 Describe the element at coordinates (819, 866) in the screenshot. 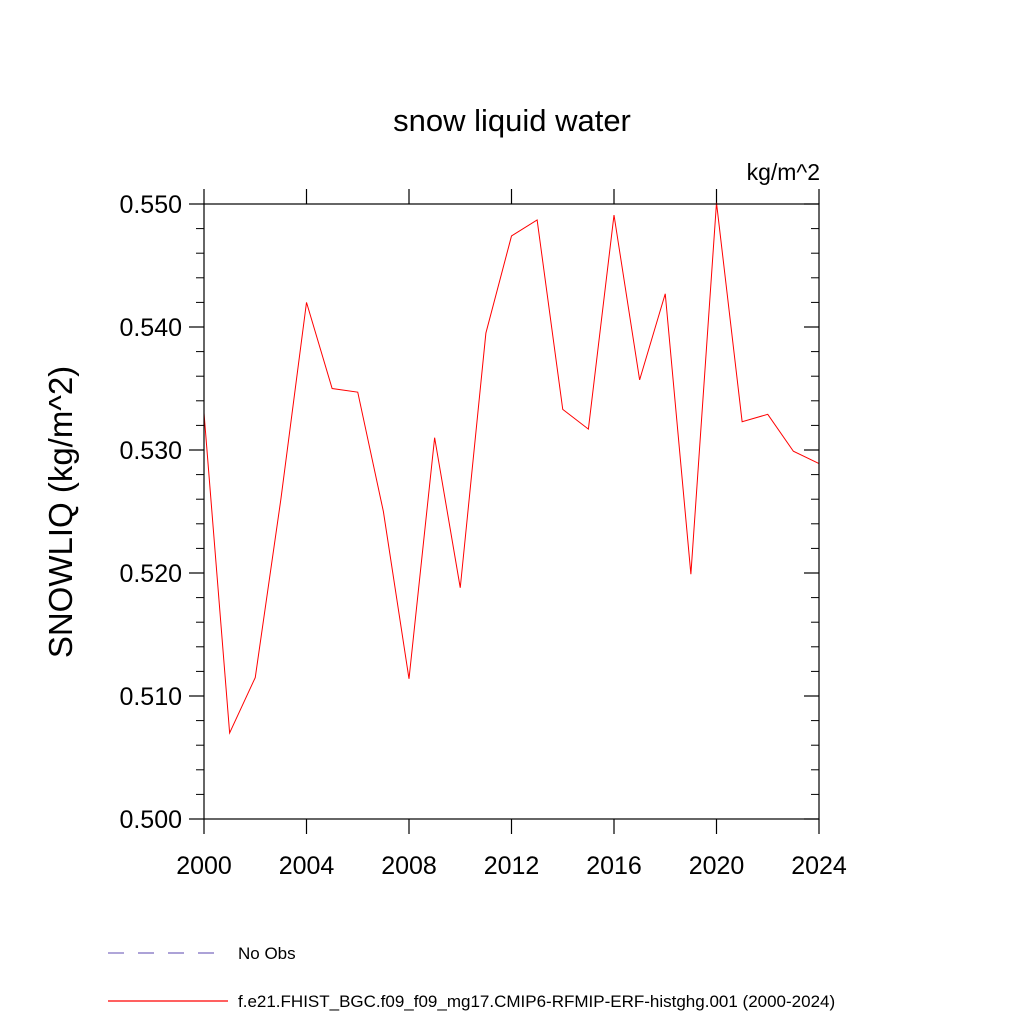

I see `x-tick-label-2024: 2024` at that location.